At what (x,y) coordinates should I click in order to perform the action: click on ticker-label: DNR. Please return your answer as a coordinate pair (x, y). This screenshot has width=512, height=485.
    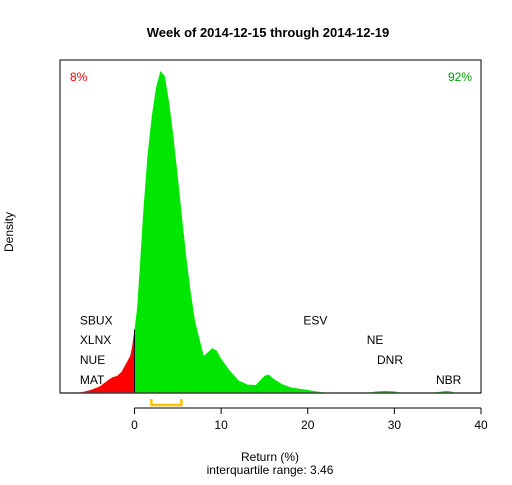
    Looking at the image, I should click on (390, 360).